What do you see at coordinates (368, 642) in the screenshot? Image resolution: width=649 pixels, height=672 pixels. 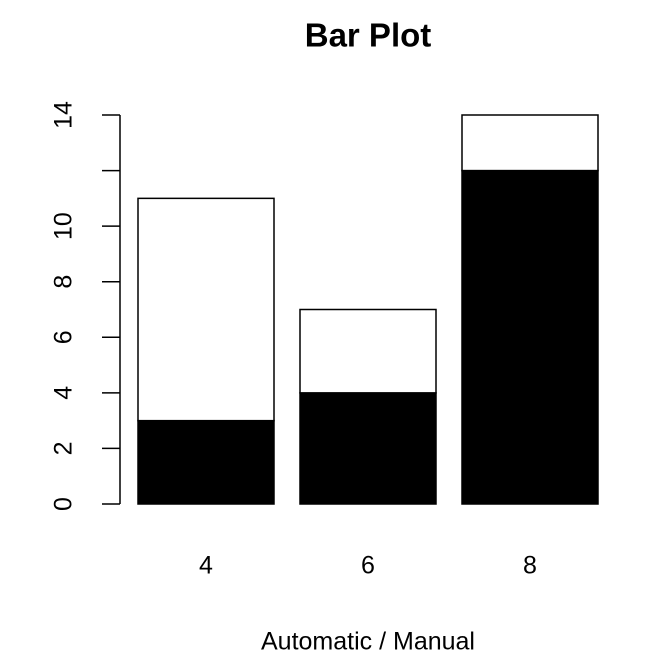 I see `x-axis-label: Automatic / Manual` at bounding box center [368, 642].